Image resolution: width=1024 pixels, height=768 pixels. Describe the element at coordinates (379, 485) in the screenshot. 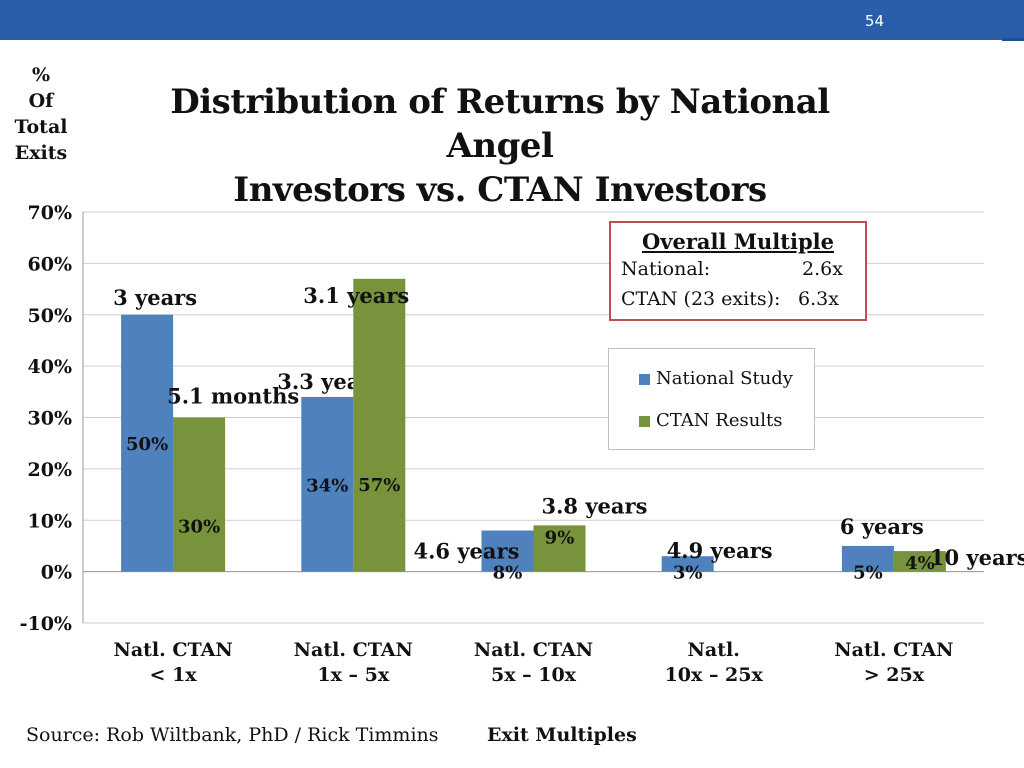

I see `data-label-ctan: 57%` at that location.